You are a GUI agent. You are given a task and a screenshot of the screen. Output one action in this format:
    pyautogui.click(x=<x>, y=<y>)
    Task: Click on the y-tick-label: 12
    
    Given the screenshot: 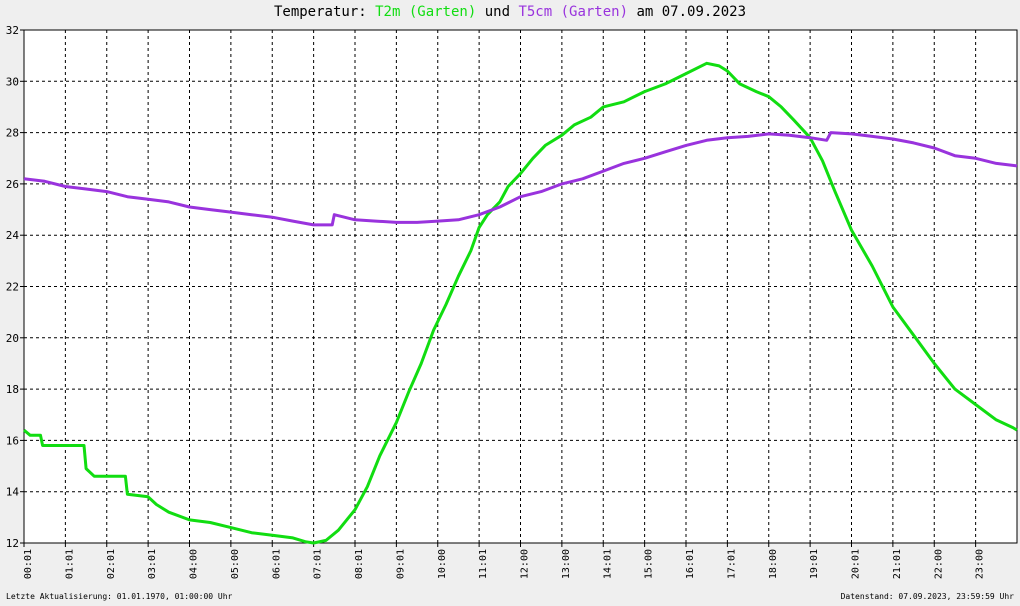 What is the action you would take?
    pyautogui.click(x=12, y=543)
    